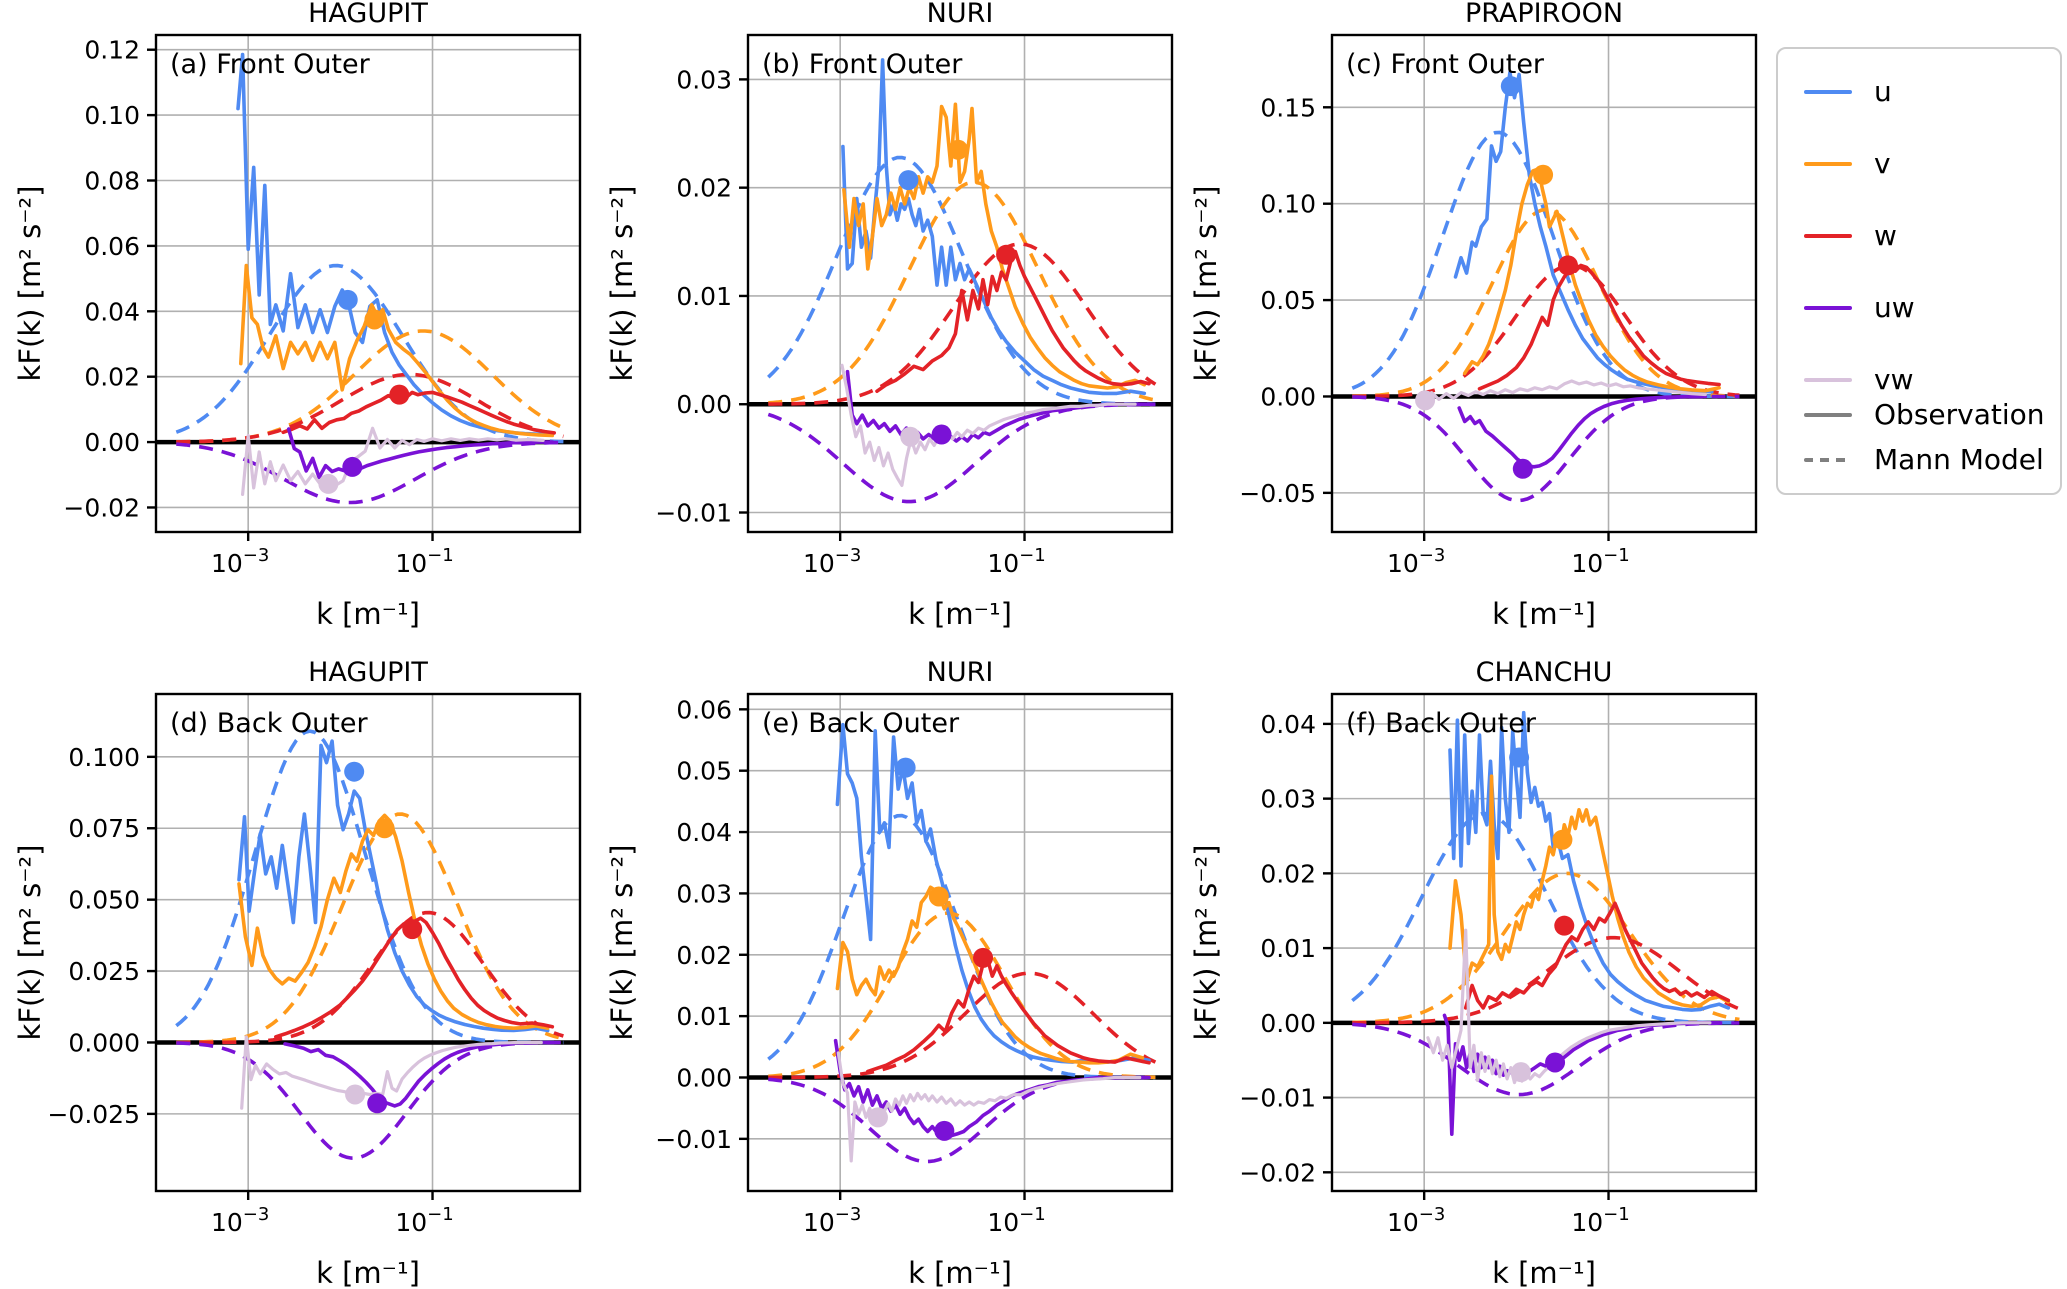  Describe the element at coordinates (1564, 925) in the screenshot. I see `panel-f-peak-marker-w` at that location.